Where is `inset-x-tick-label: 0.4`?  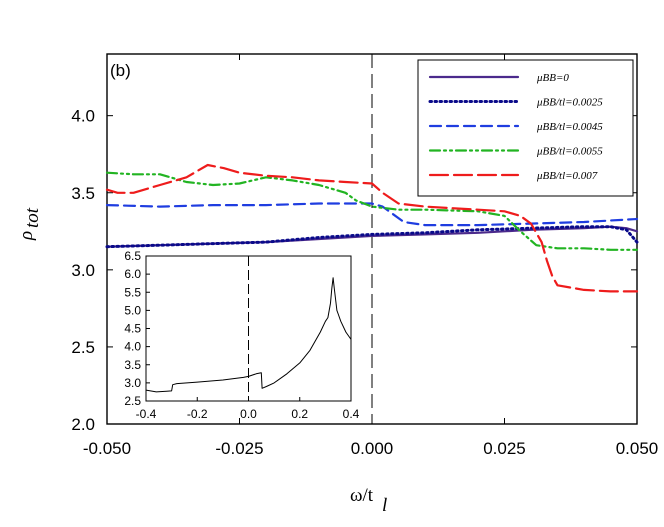
inset-x-tick-label: 0.4 is located at coordinates (351, 414).